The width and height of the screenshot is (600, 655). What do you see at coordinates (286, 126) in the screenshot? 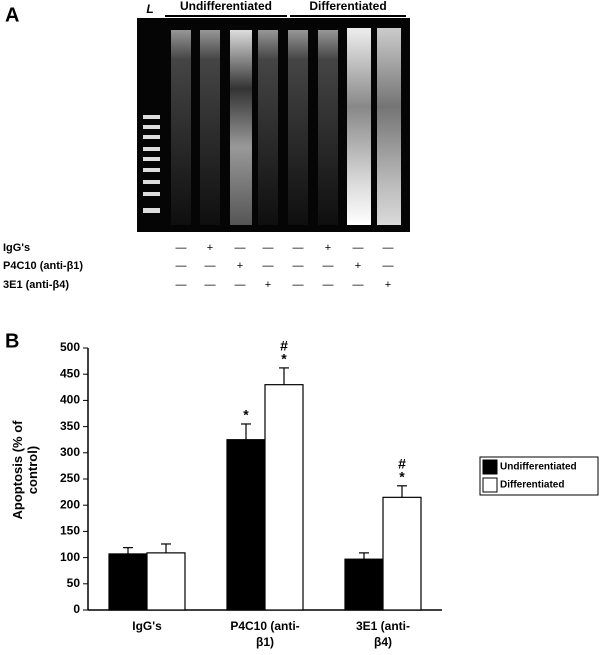
I see `gel-lanes` at bounding box center [286, 126].